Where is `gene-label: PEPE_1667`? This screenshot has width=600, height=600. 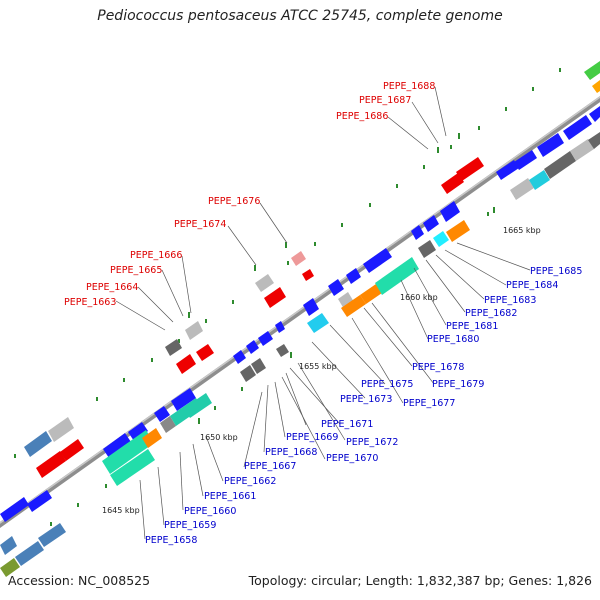 gene-label: PEPE_1667 is located at coordinates (270, 466).